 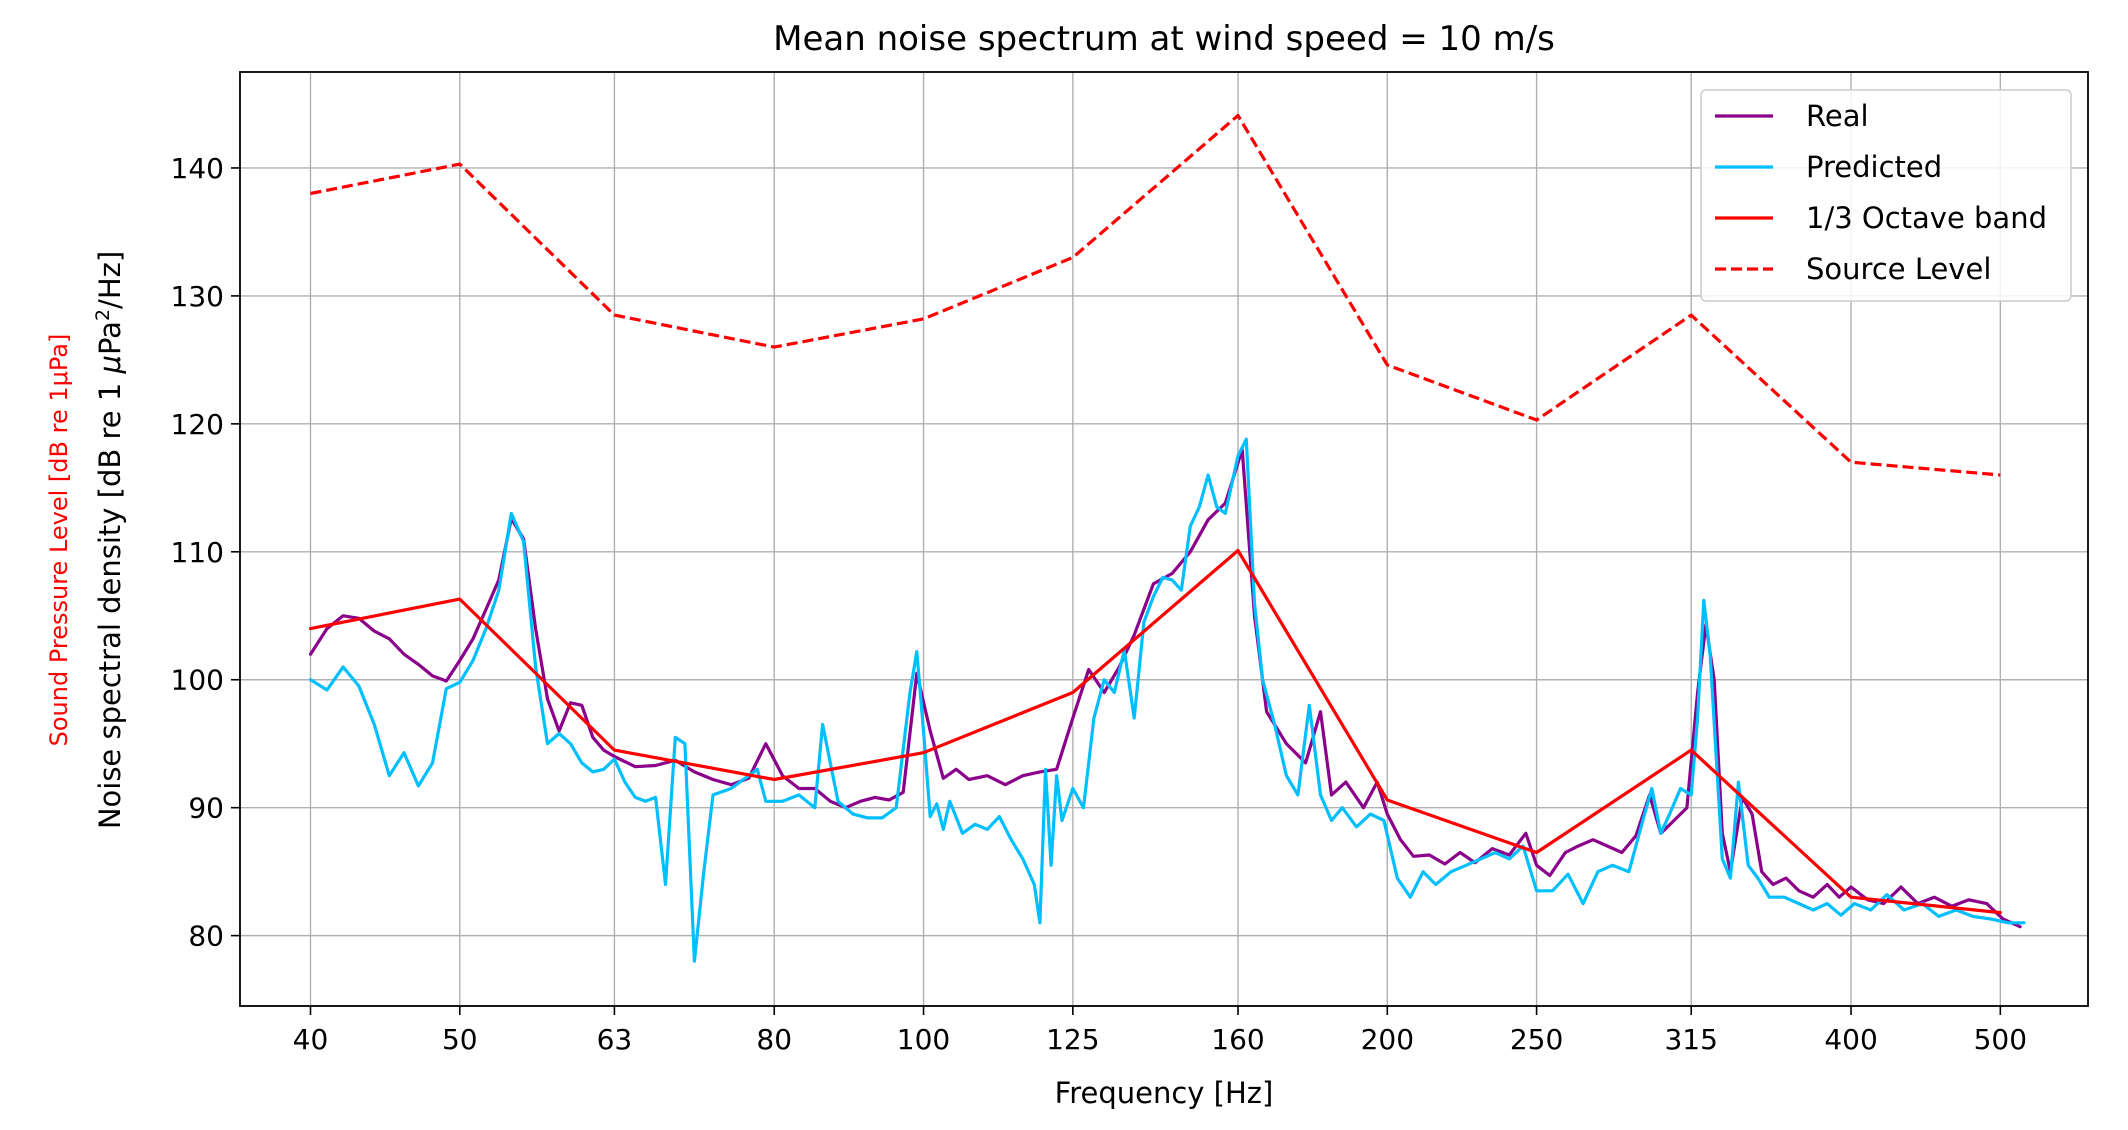 What do you see at coordinates (206, 936) in the screenshot?
I see `y-tick-label: 80` at bounding box center [206, 936].